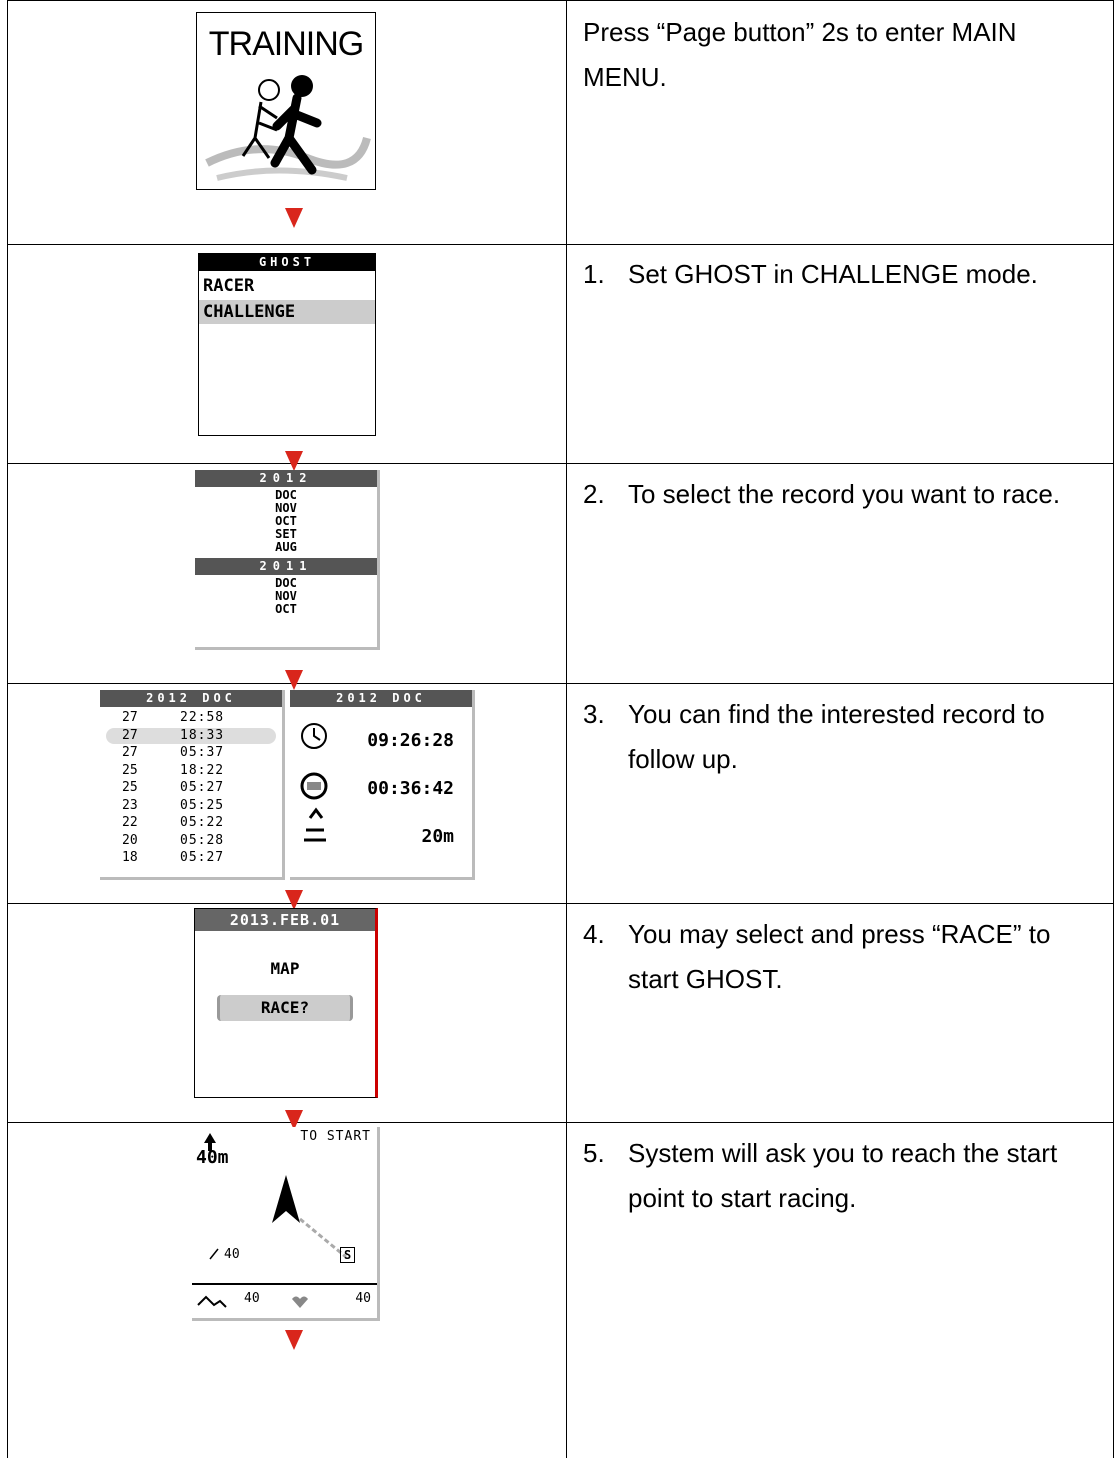 The width and height of the screenshot is (1115, 1458). Describe the element at coordinates (594, 1153) in the screenshot. I see `step-number: 5.` at that location.